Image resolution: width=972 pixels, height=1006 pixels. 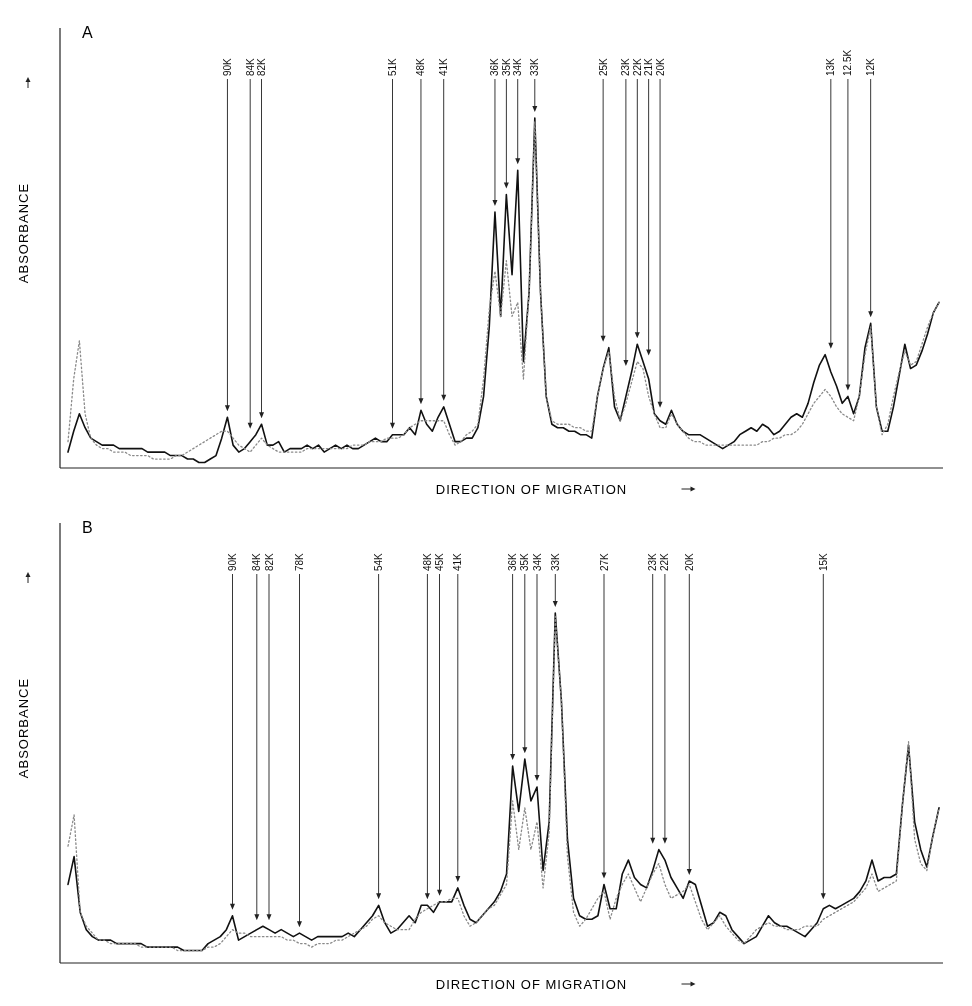 I want to click on x-tick-label: 21K, so click(x=649, y=66).